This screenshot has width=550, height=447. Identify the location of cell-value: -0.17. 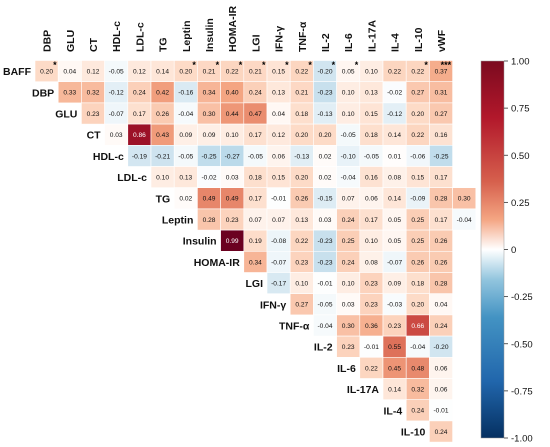
(278, 284).